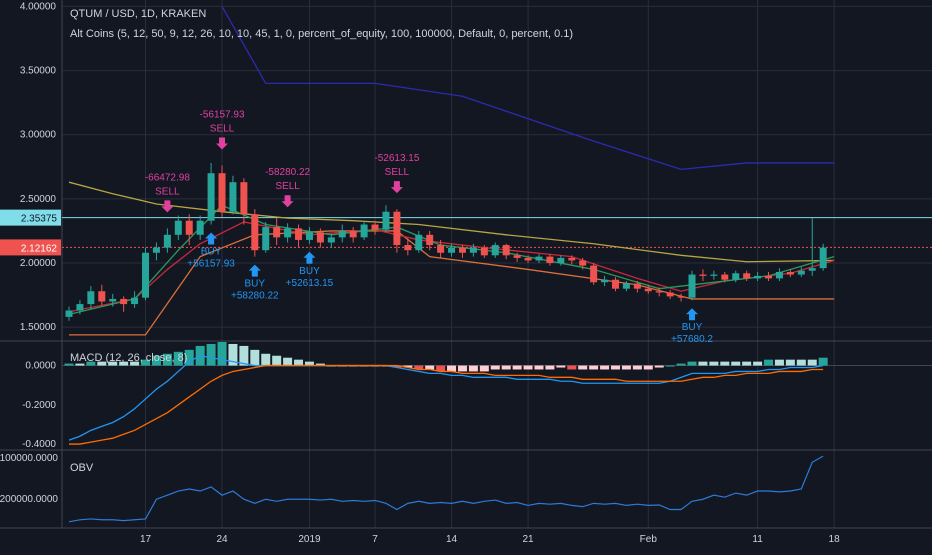  What do you see at coordinates (39, 219) in the screenshot?
I see `price-badge-cyan-text: 2.35375` at bounding box center [39, 219].